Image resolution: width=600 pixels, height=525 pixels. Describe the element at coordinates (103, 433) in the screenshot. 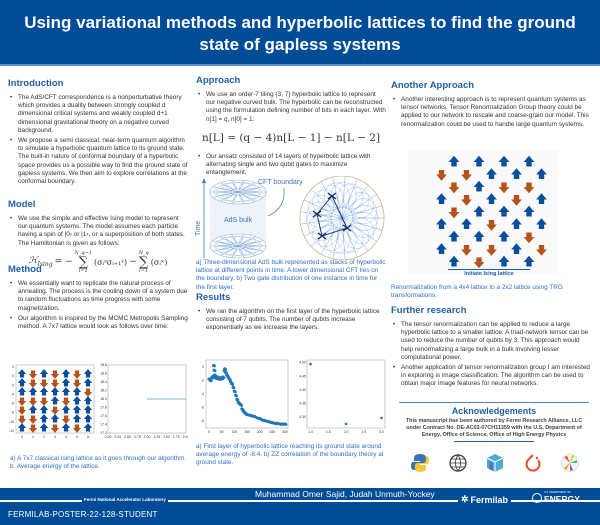

I see `y-tick-label: 17.2` at that location.